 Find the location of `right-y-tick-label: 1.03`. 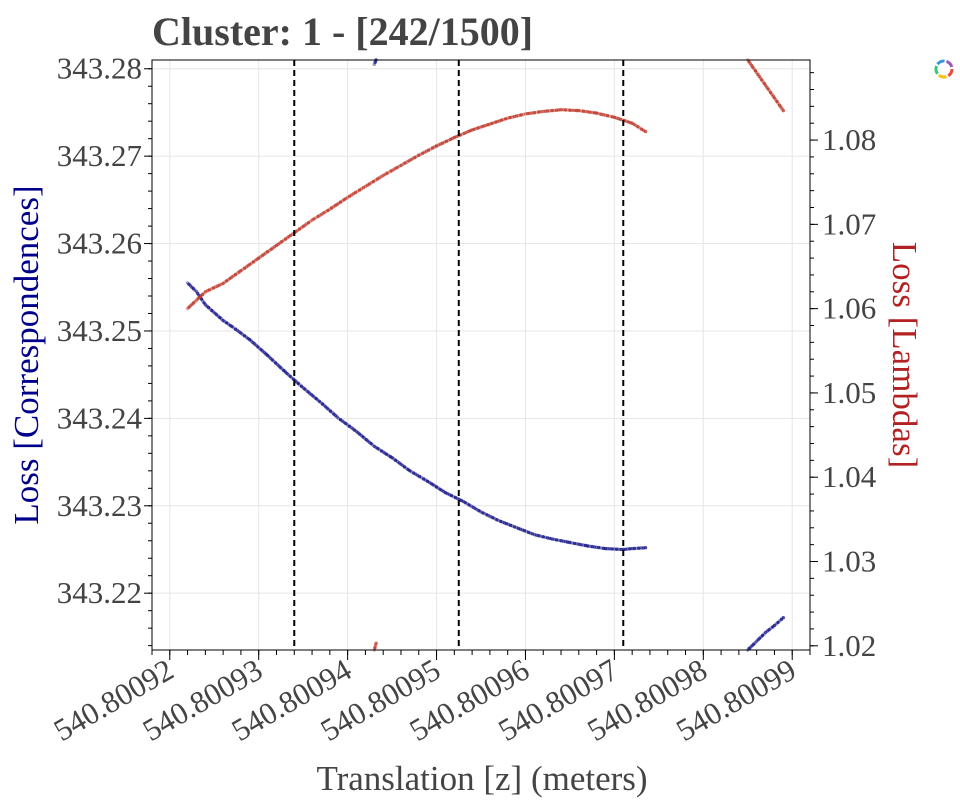

right-y-tick-label: 1.03 is located at coordinates (849, 561).